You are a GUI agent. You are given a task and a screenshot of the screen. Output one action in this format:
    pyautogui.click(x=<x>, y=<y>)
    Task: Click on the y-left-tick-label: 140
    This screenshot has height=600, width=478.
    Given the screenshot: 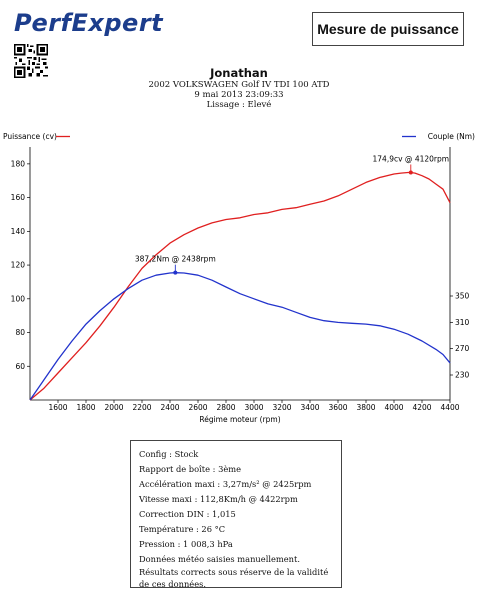 What is the action you would take?
    pyautogui.click(x=18, y=231)
    